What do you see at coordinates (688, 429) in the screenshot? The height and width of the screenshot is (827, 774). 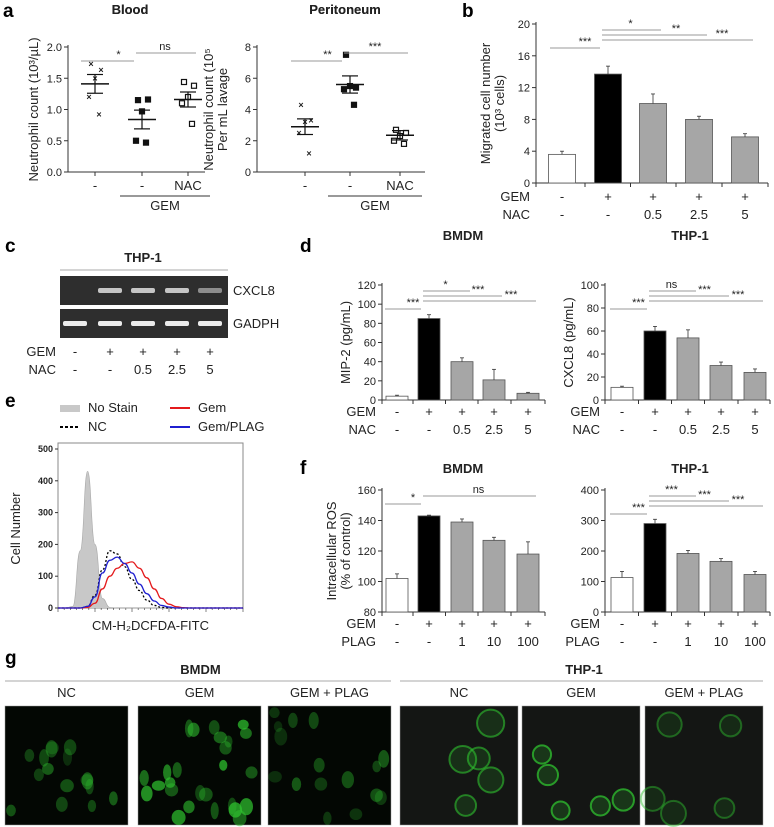 I see `condition-value: 0.5` at bounding box center [688, 429].